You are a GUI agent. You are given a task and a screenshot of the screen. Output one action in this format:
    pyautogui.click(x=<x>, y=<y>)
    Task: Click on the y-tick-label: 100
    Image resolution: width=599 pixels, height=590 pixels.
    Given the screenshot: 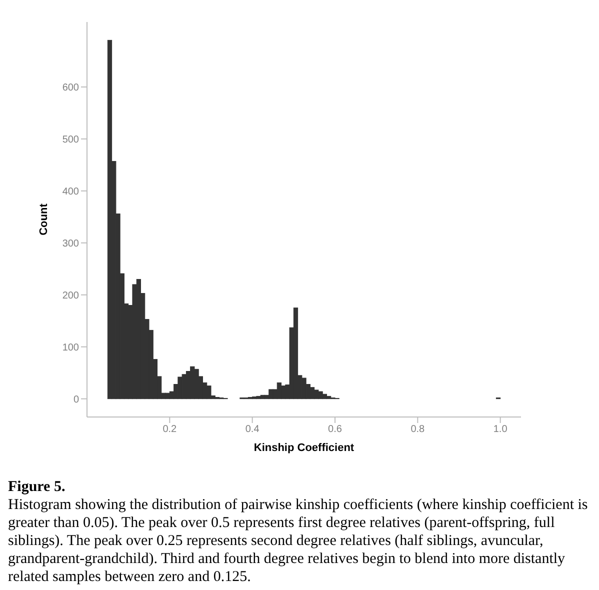 What is the action you would take?
    pyautogui.click(x=71, y=348)
    